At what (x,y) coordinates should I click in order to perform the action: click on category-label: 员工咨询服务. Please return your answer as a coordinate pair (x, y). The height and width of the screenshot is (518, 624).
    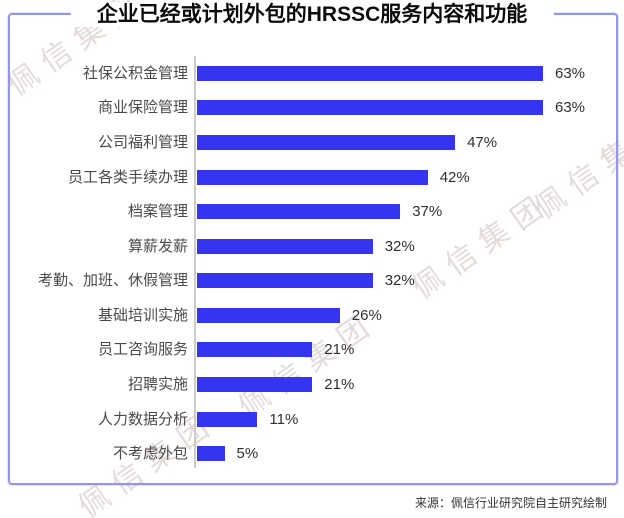
    Looking at the image, I should click on (142, 350).